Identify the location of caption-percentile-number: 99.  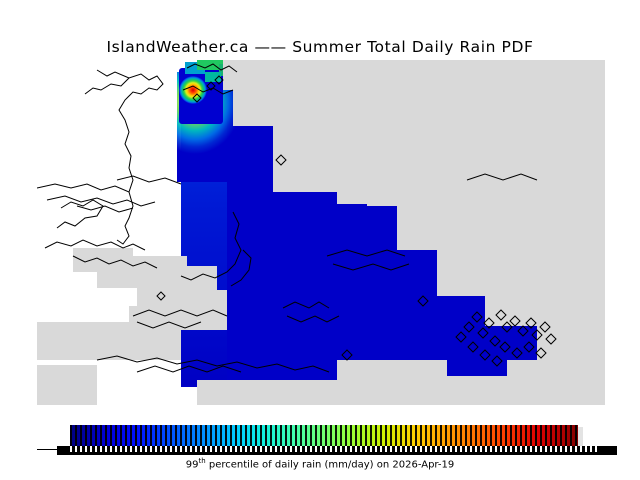
(192, 465).